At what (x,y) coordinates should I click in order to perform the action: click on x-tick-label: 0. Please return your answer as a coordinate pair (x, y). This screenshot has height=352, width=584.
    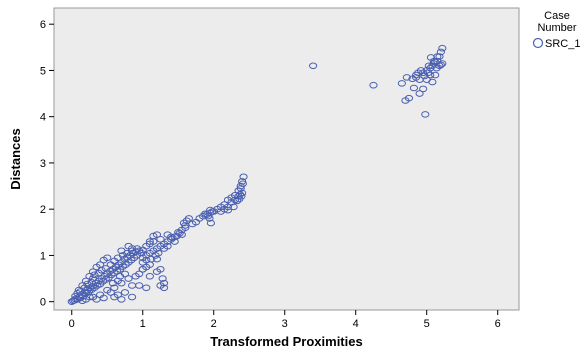
    Looking at the image, I should click on (72, 324).